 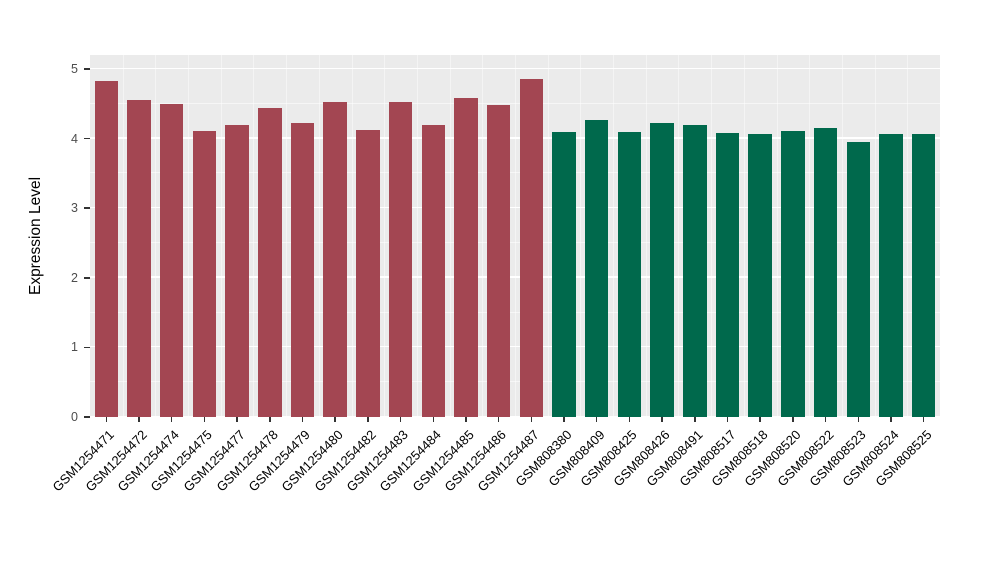 I want to click on y-tick-label: 3, so click(x=74, y=208).